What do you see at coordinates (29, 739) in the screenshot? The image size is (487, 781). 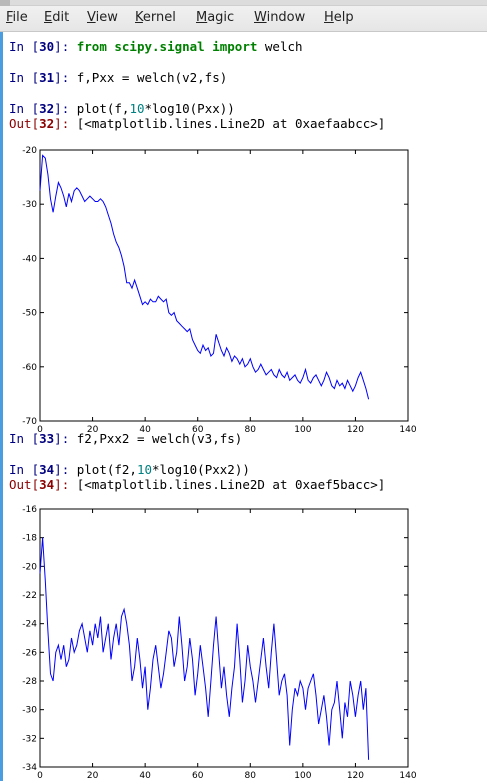 I see `y-tick-label: -32` at bounding box center [29, 739].